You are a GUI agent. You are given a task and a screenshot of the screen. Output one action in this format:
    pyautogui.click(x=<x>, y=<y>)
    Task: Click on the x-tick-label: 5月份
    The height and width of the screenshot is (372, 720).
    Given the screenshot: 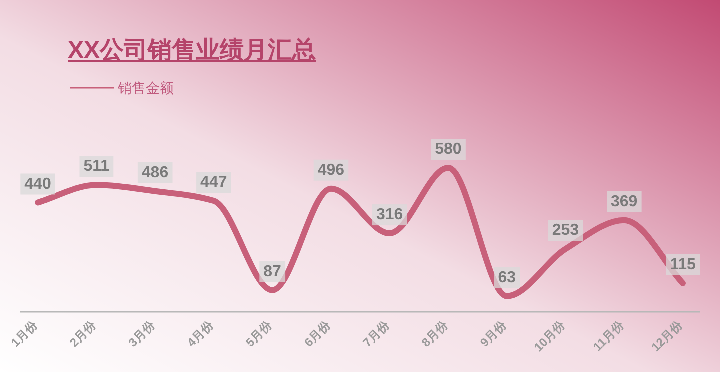 What is the action you would take?
    pyautogui.click(x=259, y=334)
    